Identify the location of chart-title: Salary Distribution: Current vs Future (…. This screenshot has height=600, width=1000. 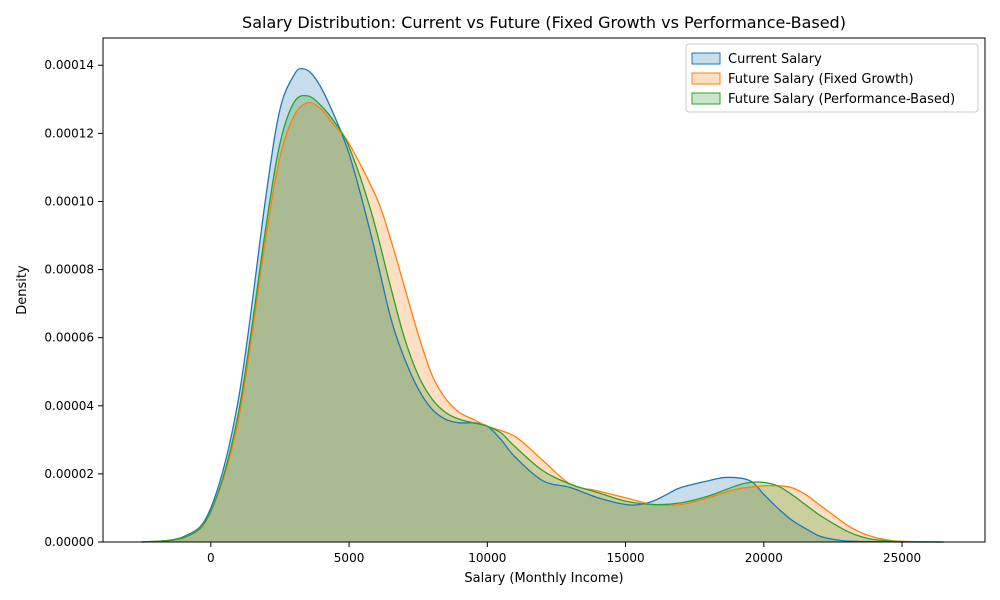
(544, 22).